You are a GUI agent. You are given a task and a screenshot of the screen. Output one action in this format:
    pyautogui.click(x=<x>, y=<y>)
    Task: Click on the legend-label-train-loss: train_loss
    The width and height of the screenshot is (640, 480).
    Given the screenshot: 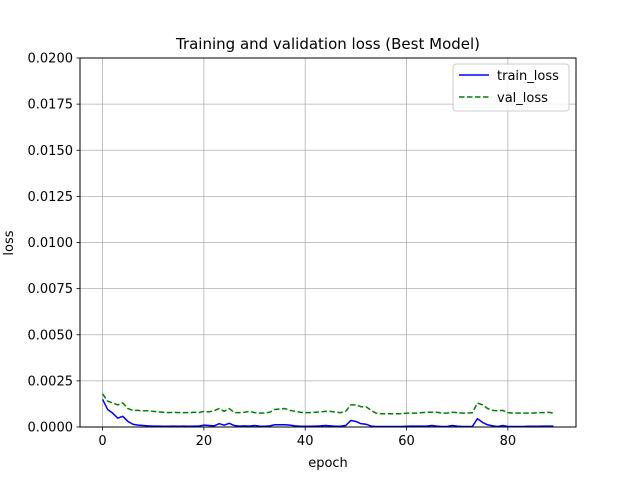 What is the action you would take?
    pyautogui.click(x=528, y=76)
    